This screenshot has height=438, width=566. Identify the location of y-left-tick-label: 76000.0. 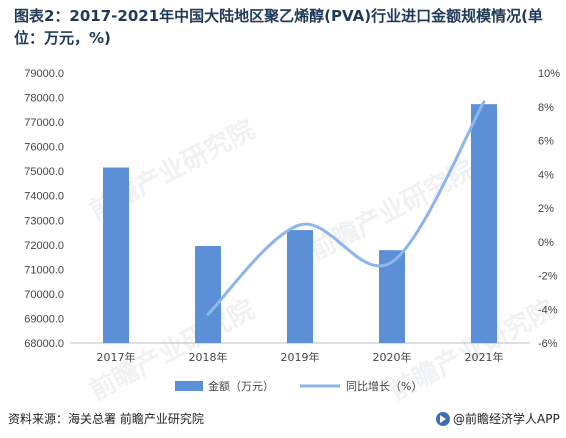
(44, 148).